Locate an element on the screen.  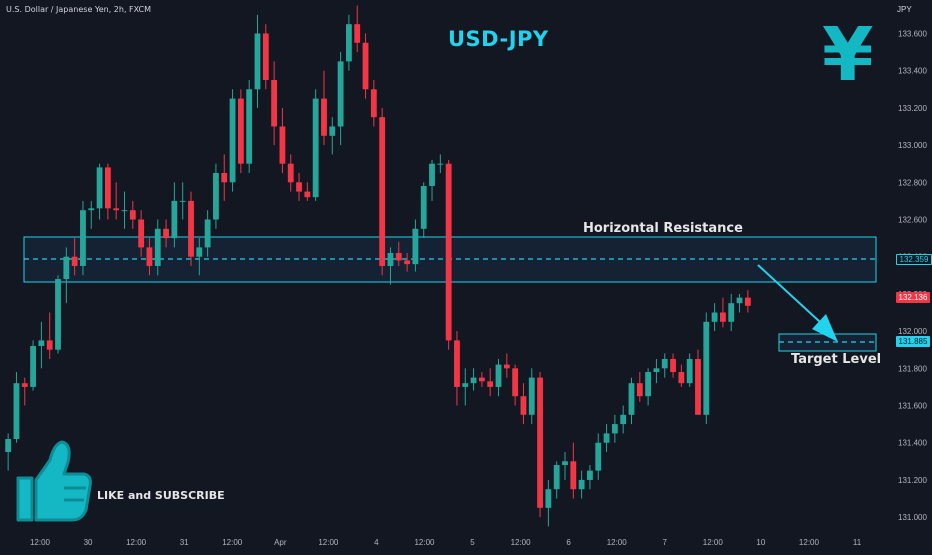
y-tick-label: 131.800 is located at coordinates (912, 368).